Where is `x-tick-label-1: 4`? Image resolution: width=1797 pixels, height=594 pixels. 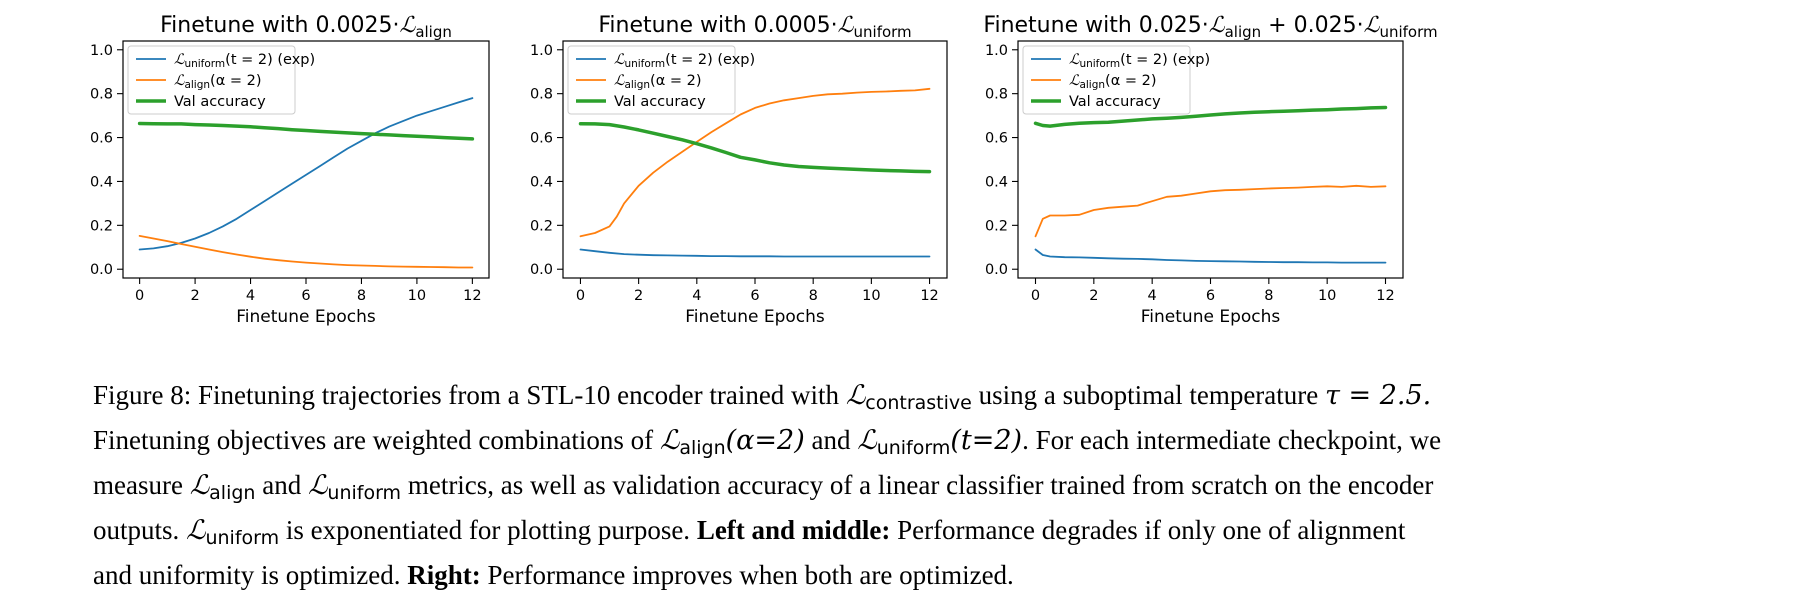
x-tick-label-1: 4 is located at coordinates (696, 296).